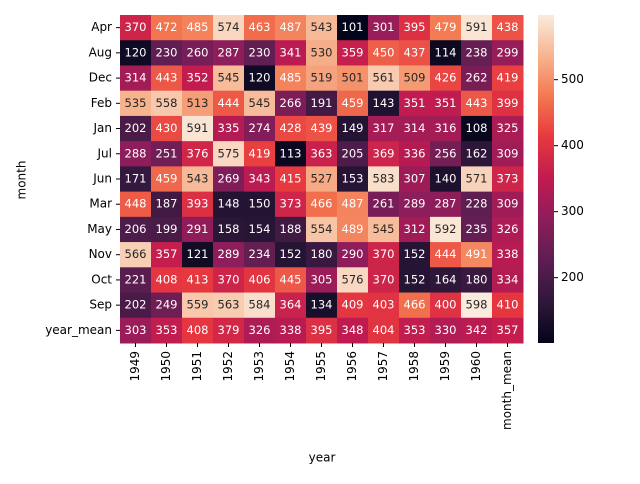 This screenshot has width=640, height=484. Describe the element at coordinates (229, 27) in the screenshot. I see `cell-label: 574` at that location.